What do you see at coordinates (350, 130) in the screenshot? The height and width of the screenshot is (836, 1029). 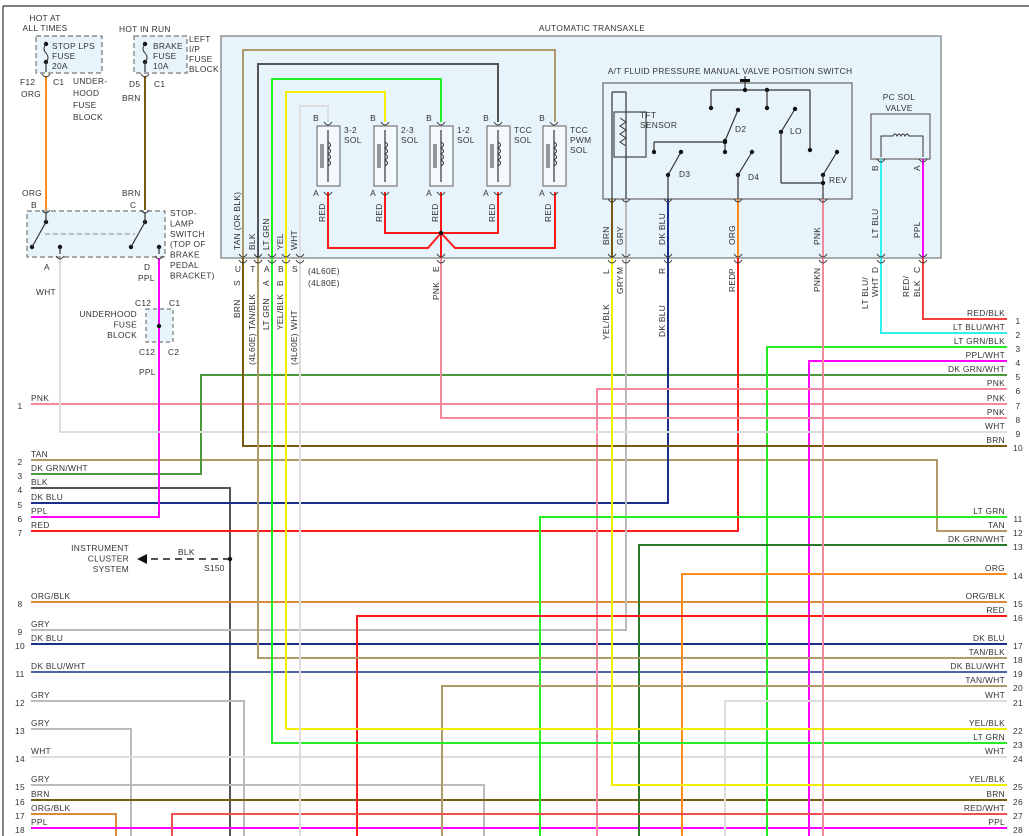 I see `solenoid-label: 3-2` at bounding box center [350, 130].